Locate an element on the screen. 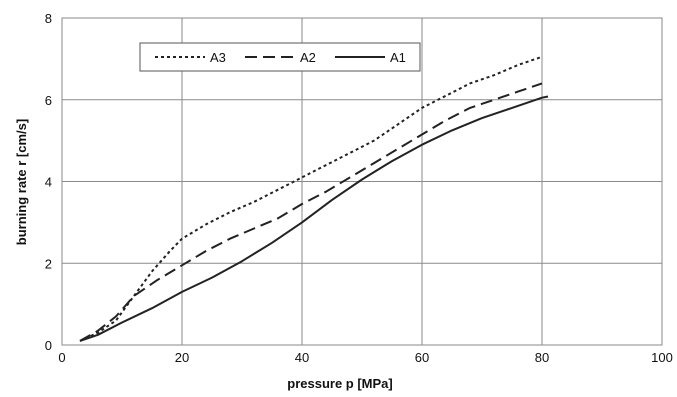 Image resolution: width=677 pixels, height=397 pixels. y-tick-label-2: 2 is located at coordinates (48, 263).